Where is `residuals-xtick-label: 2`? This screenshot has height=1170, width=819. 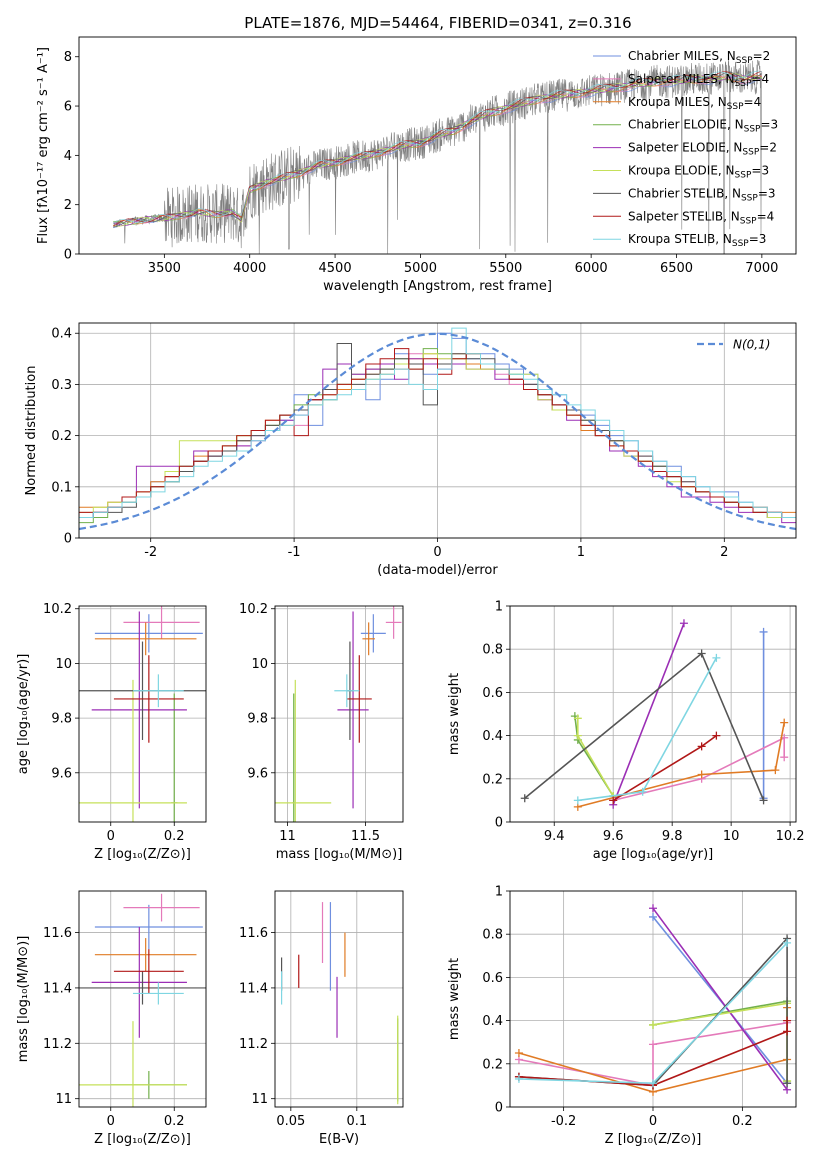 residuals-xtick-label: 2 is located at coordinates (724, 552).